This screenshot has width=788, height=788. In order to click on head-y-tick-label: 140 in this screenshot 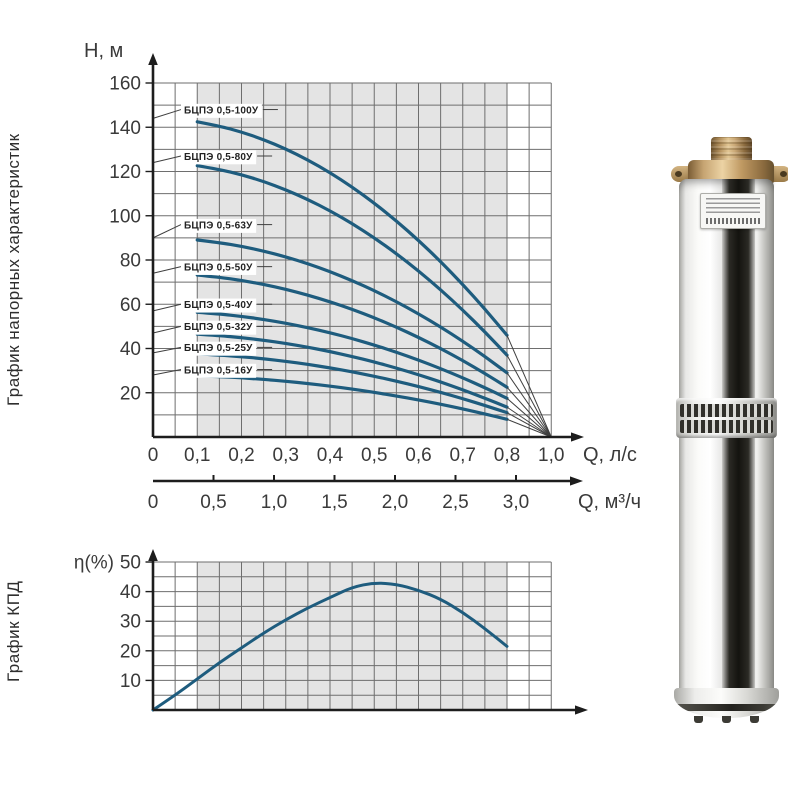, I will do `click(125, 128)`.